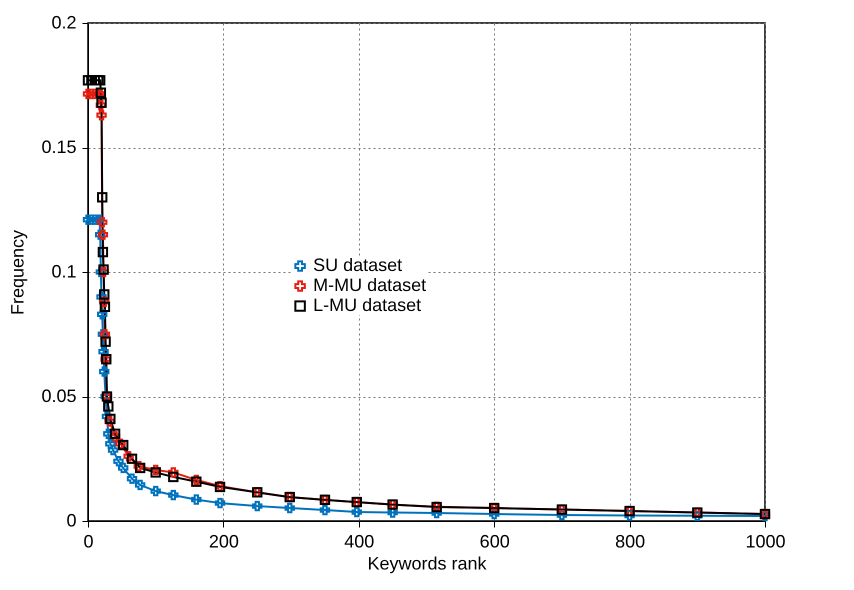 Image resolution: width=854 pixels, height=590 pixels. I want to click on y-tick-label: 0, so click(71, 520).